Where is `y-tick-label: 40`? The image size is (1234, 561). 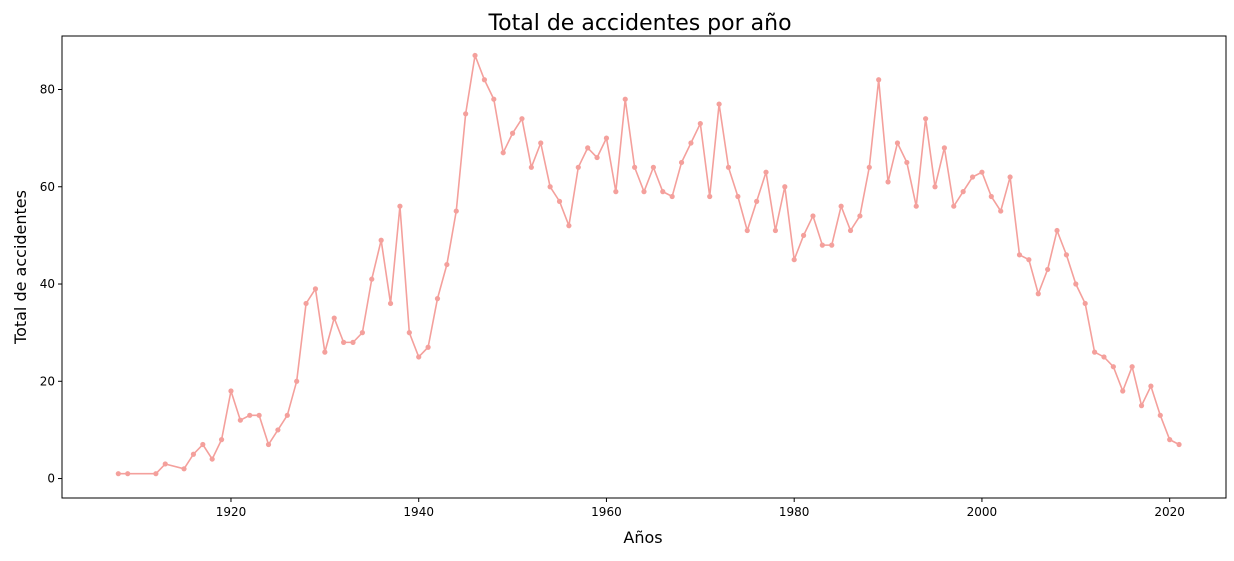
y-tick-label: 40 is located at coordinates (47, 284).